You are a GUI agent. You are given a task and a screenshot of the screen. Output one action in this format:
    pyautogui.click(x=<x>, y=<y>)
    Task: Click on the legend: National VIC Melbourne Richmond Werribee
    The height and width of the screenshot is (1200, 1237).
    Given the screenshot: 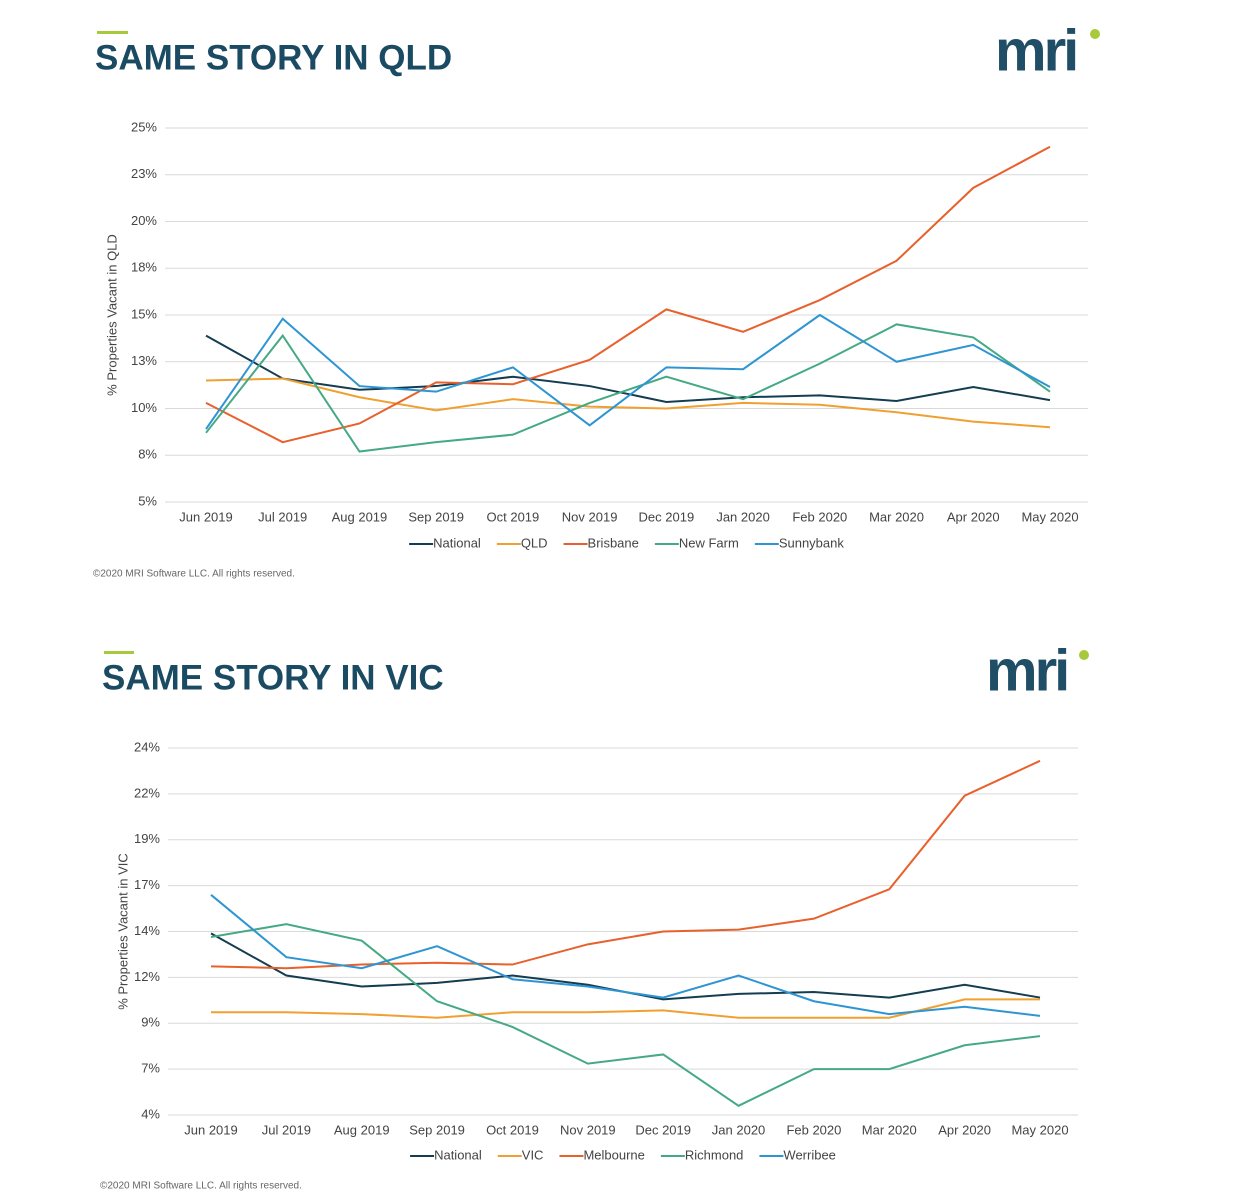 What is the action you would take?
    pyautogui.click(x=623, y=1154)
    